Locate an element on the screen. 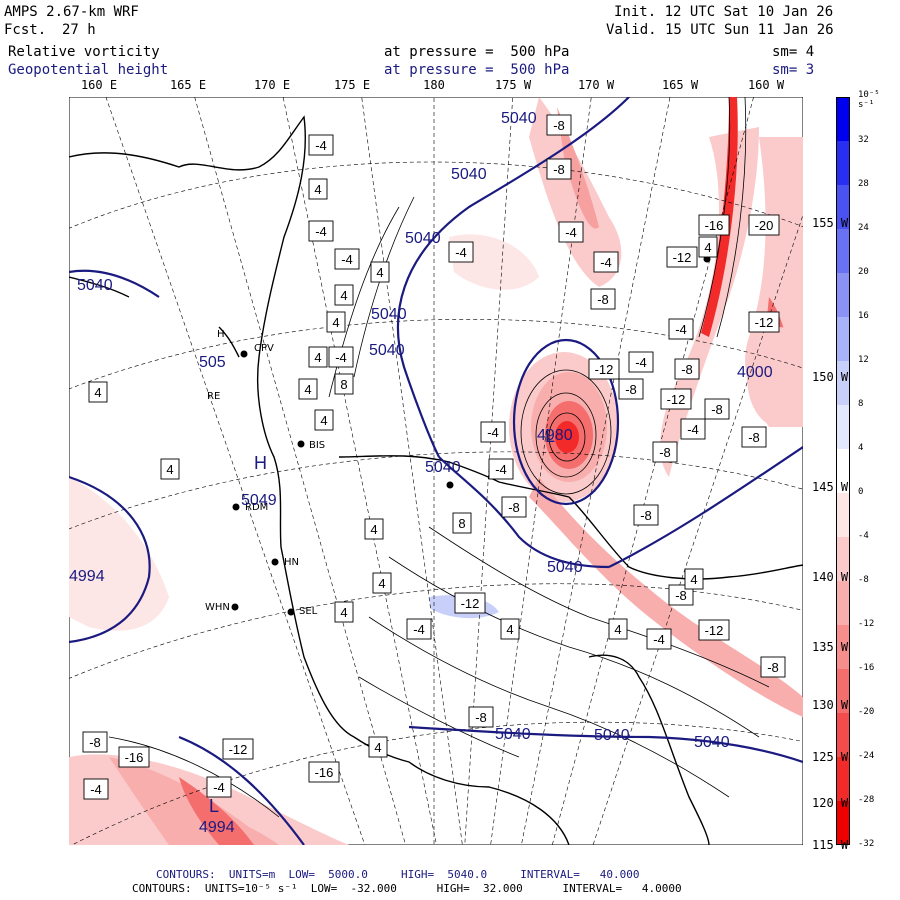 The image size is (900, 900). station-label: HN is located at coordinates (291, 562).